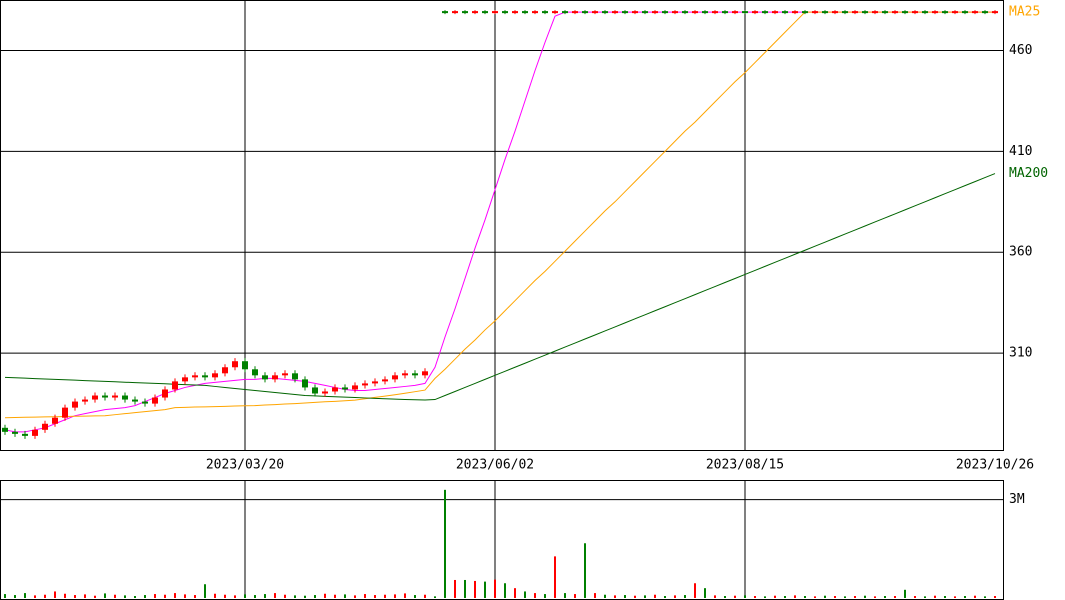  What do you see at coordinates (495, 465) in the screenshot?
I see `x-tick-label: 2023/06/02` at bounding box center [495, 465].